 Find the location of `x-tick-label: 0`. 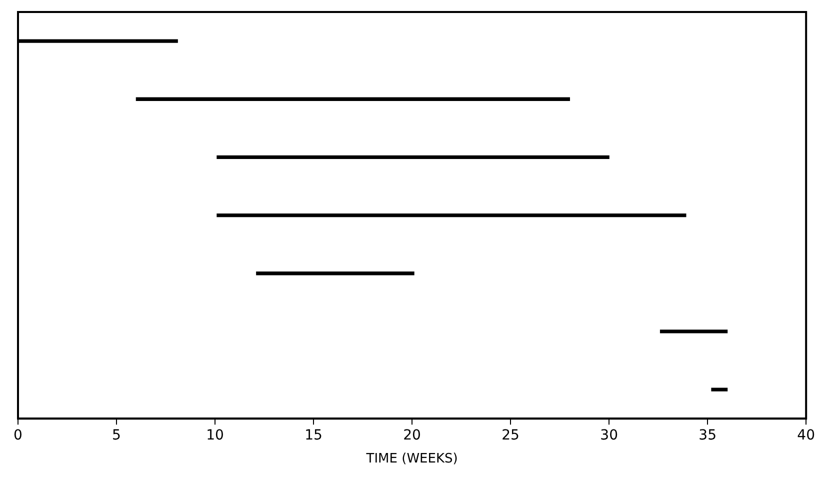

x-tick-label: 0 is located at coordinates (18, 436).